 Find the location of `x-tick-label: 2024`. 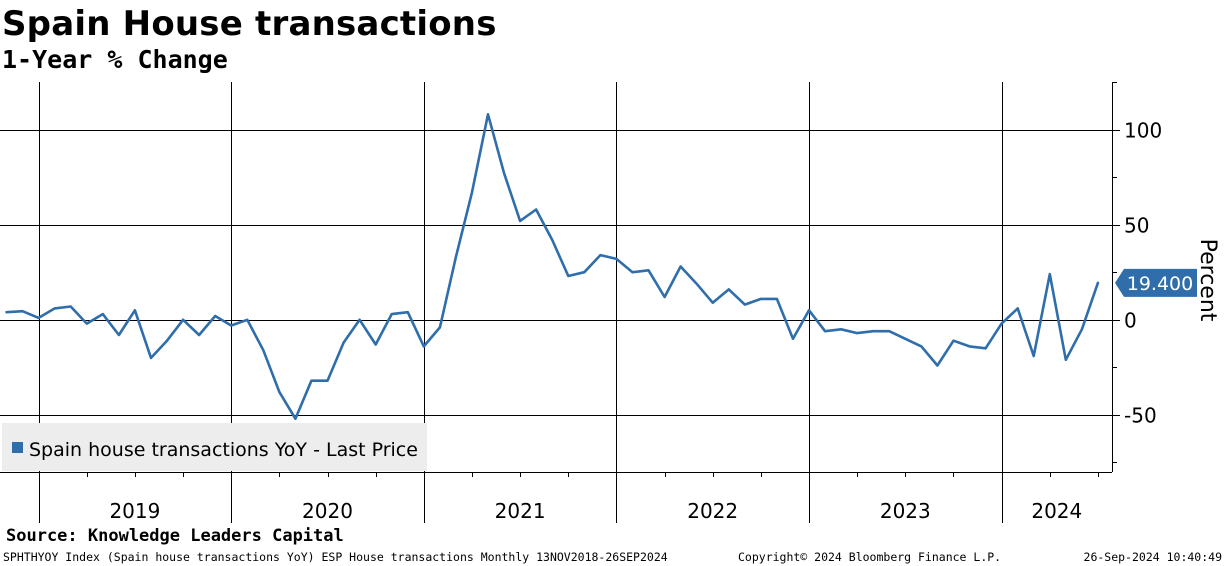

x-tick-label: 2024 is located at coordinates (1056, 511).